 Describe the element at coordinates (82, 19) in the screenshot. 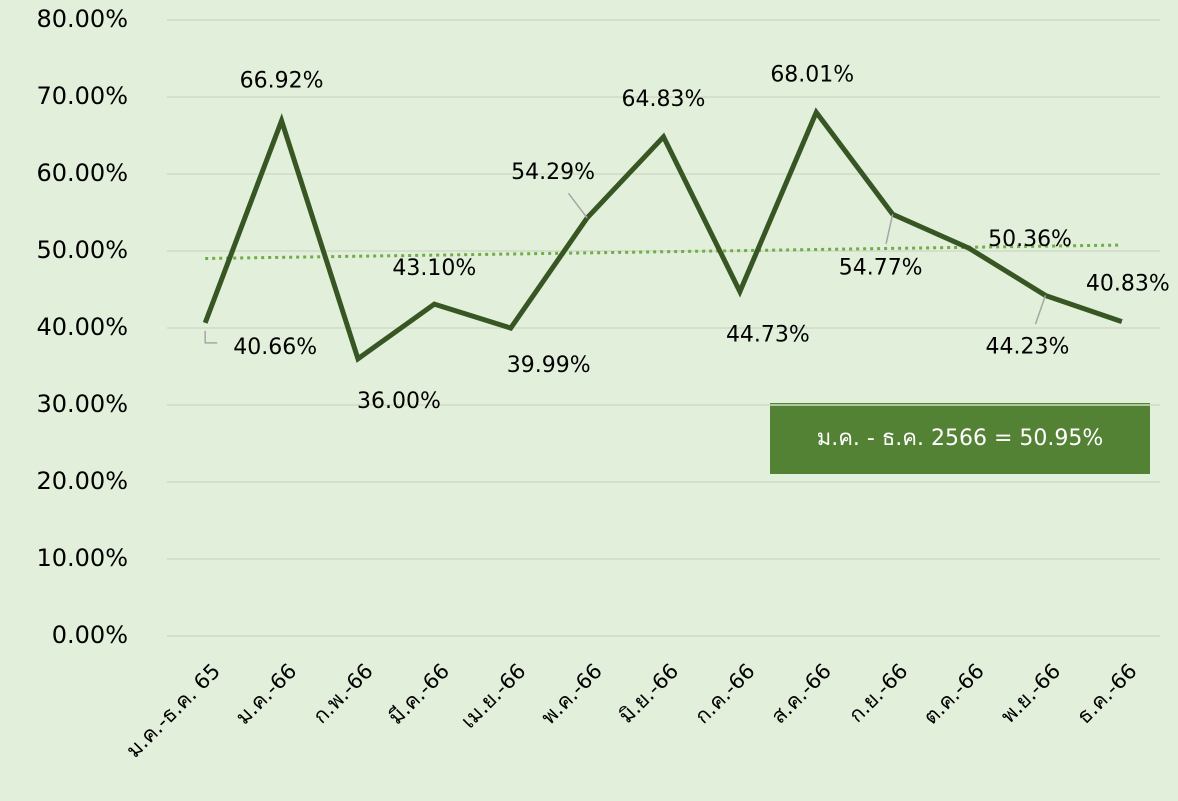

I see `y-tick-label: 80.00%` at that location.